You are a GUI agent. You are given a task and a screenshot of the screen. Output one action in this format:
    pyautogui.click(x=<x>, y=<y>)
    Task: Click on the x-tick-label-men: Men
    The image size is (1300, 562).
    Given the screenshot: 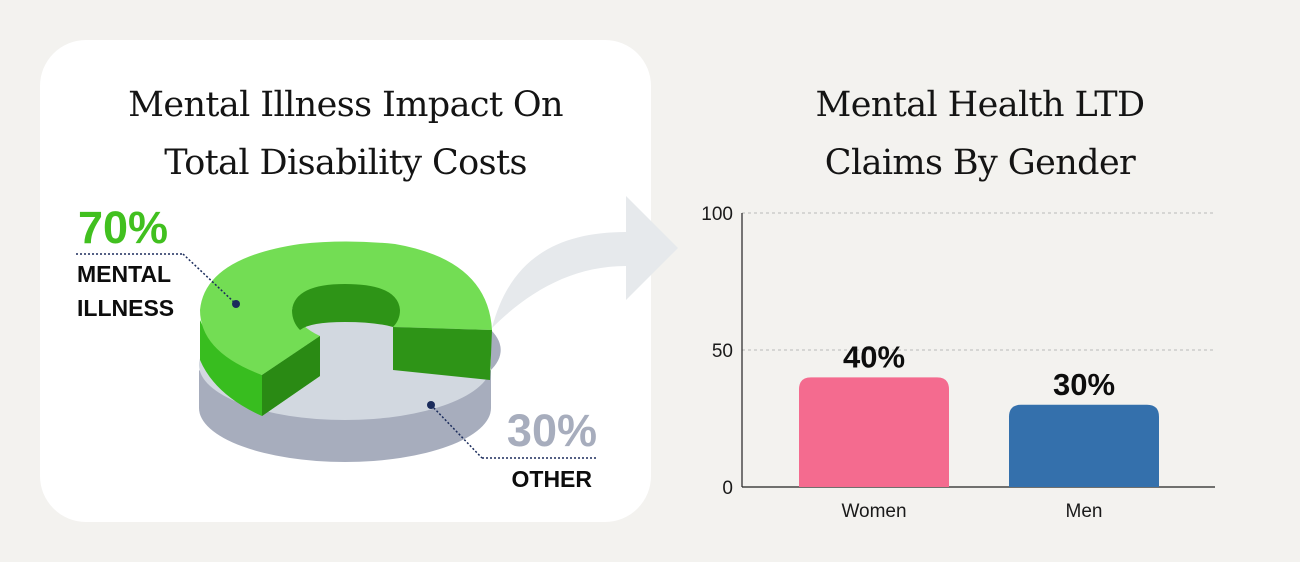 What is the action you would take?
    pyautogui.click(x=1084, y=511)
    